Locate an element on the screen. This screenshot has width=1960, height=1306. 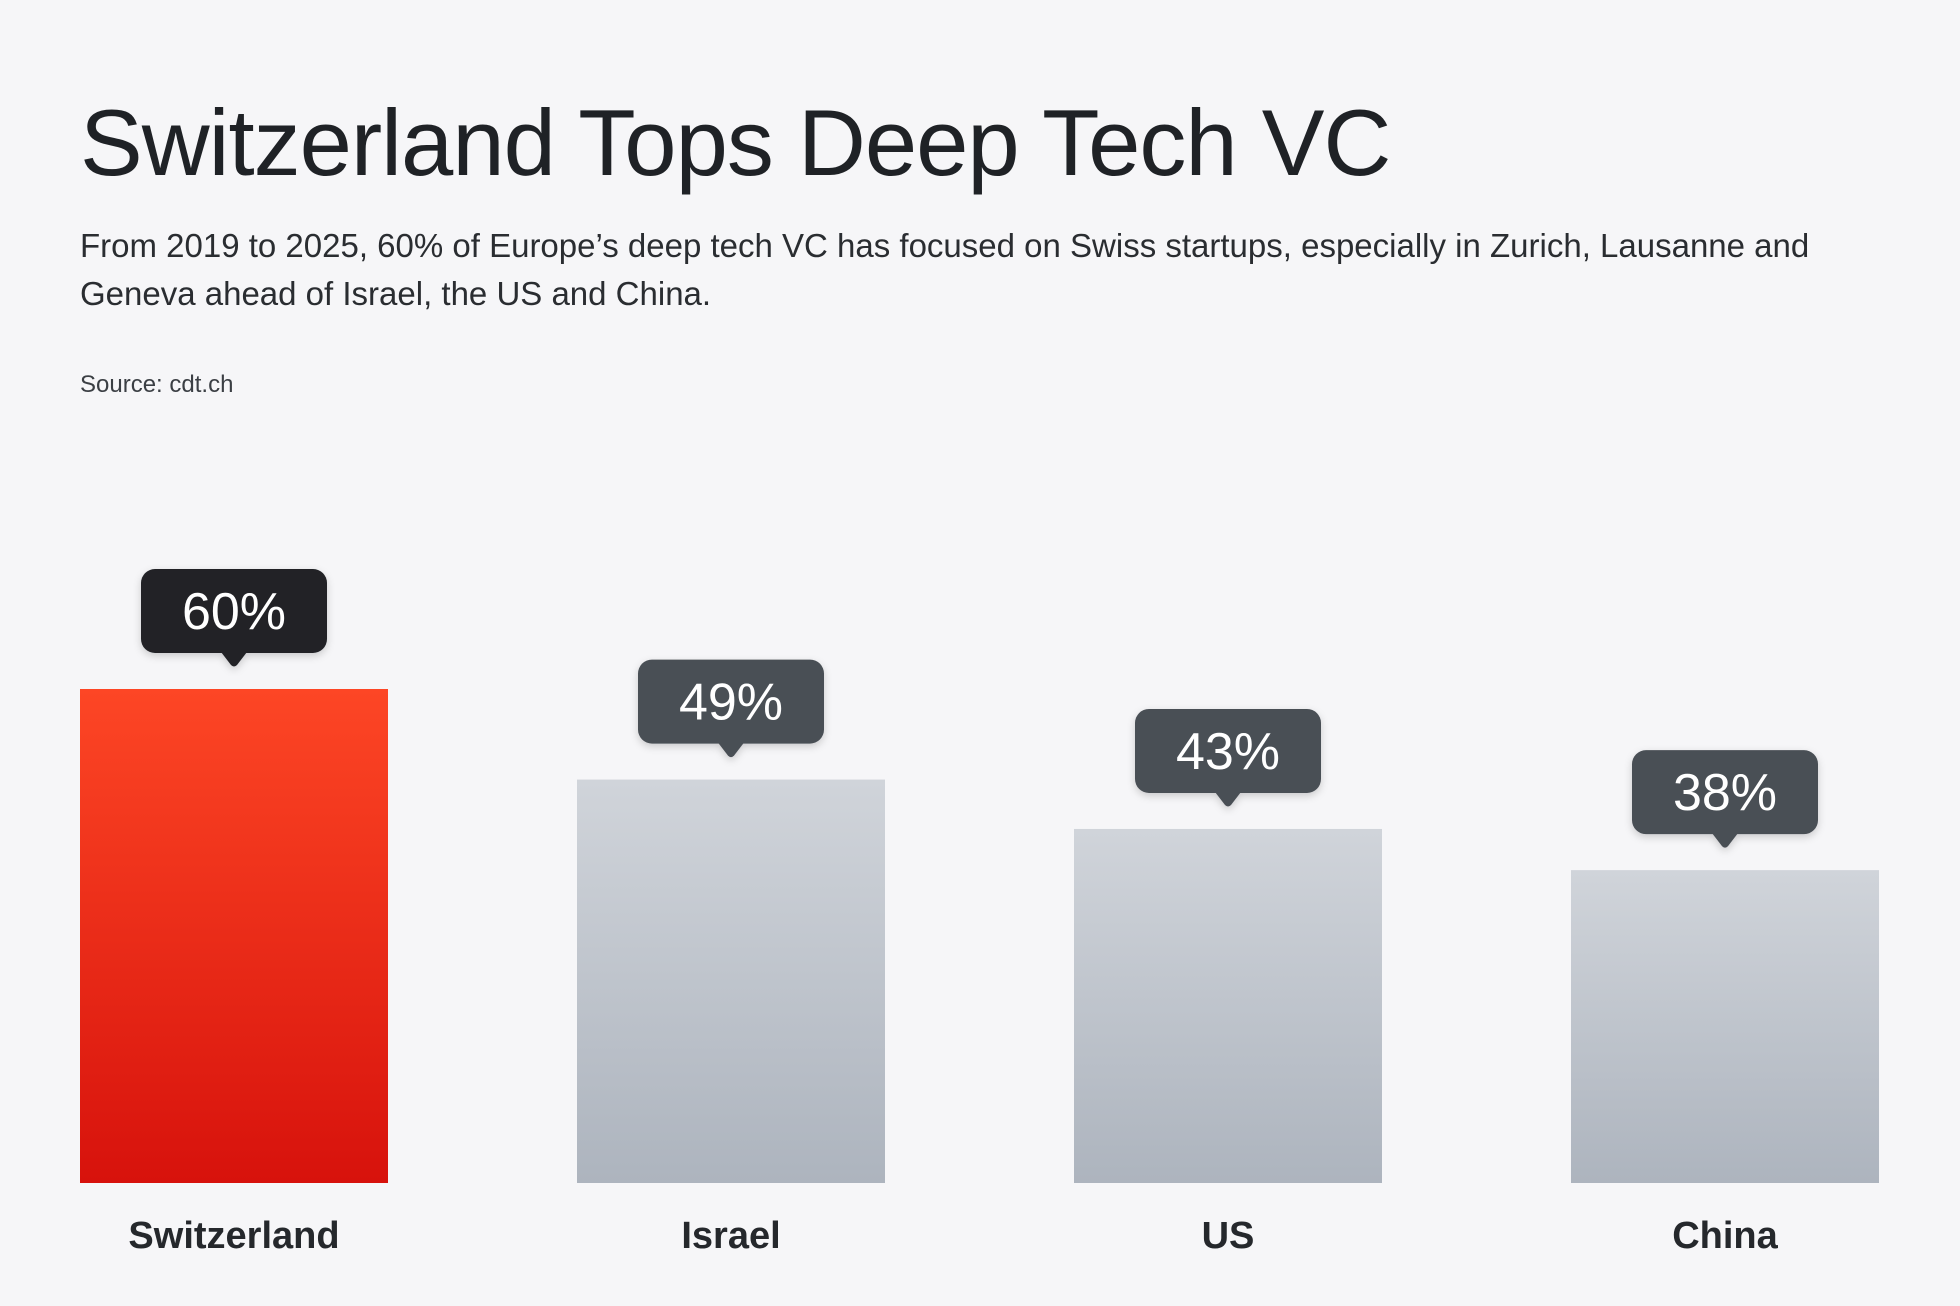
bar-group-israel: 49% Israel is located at coordinates (731, 958).